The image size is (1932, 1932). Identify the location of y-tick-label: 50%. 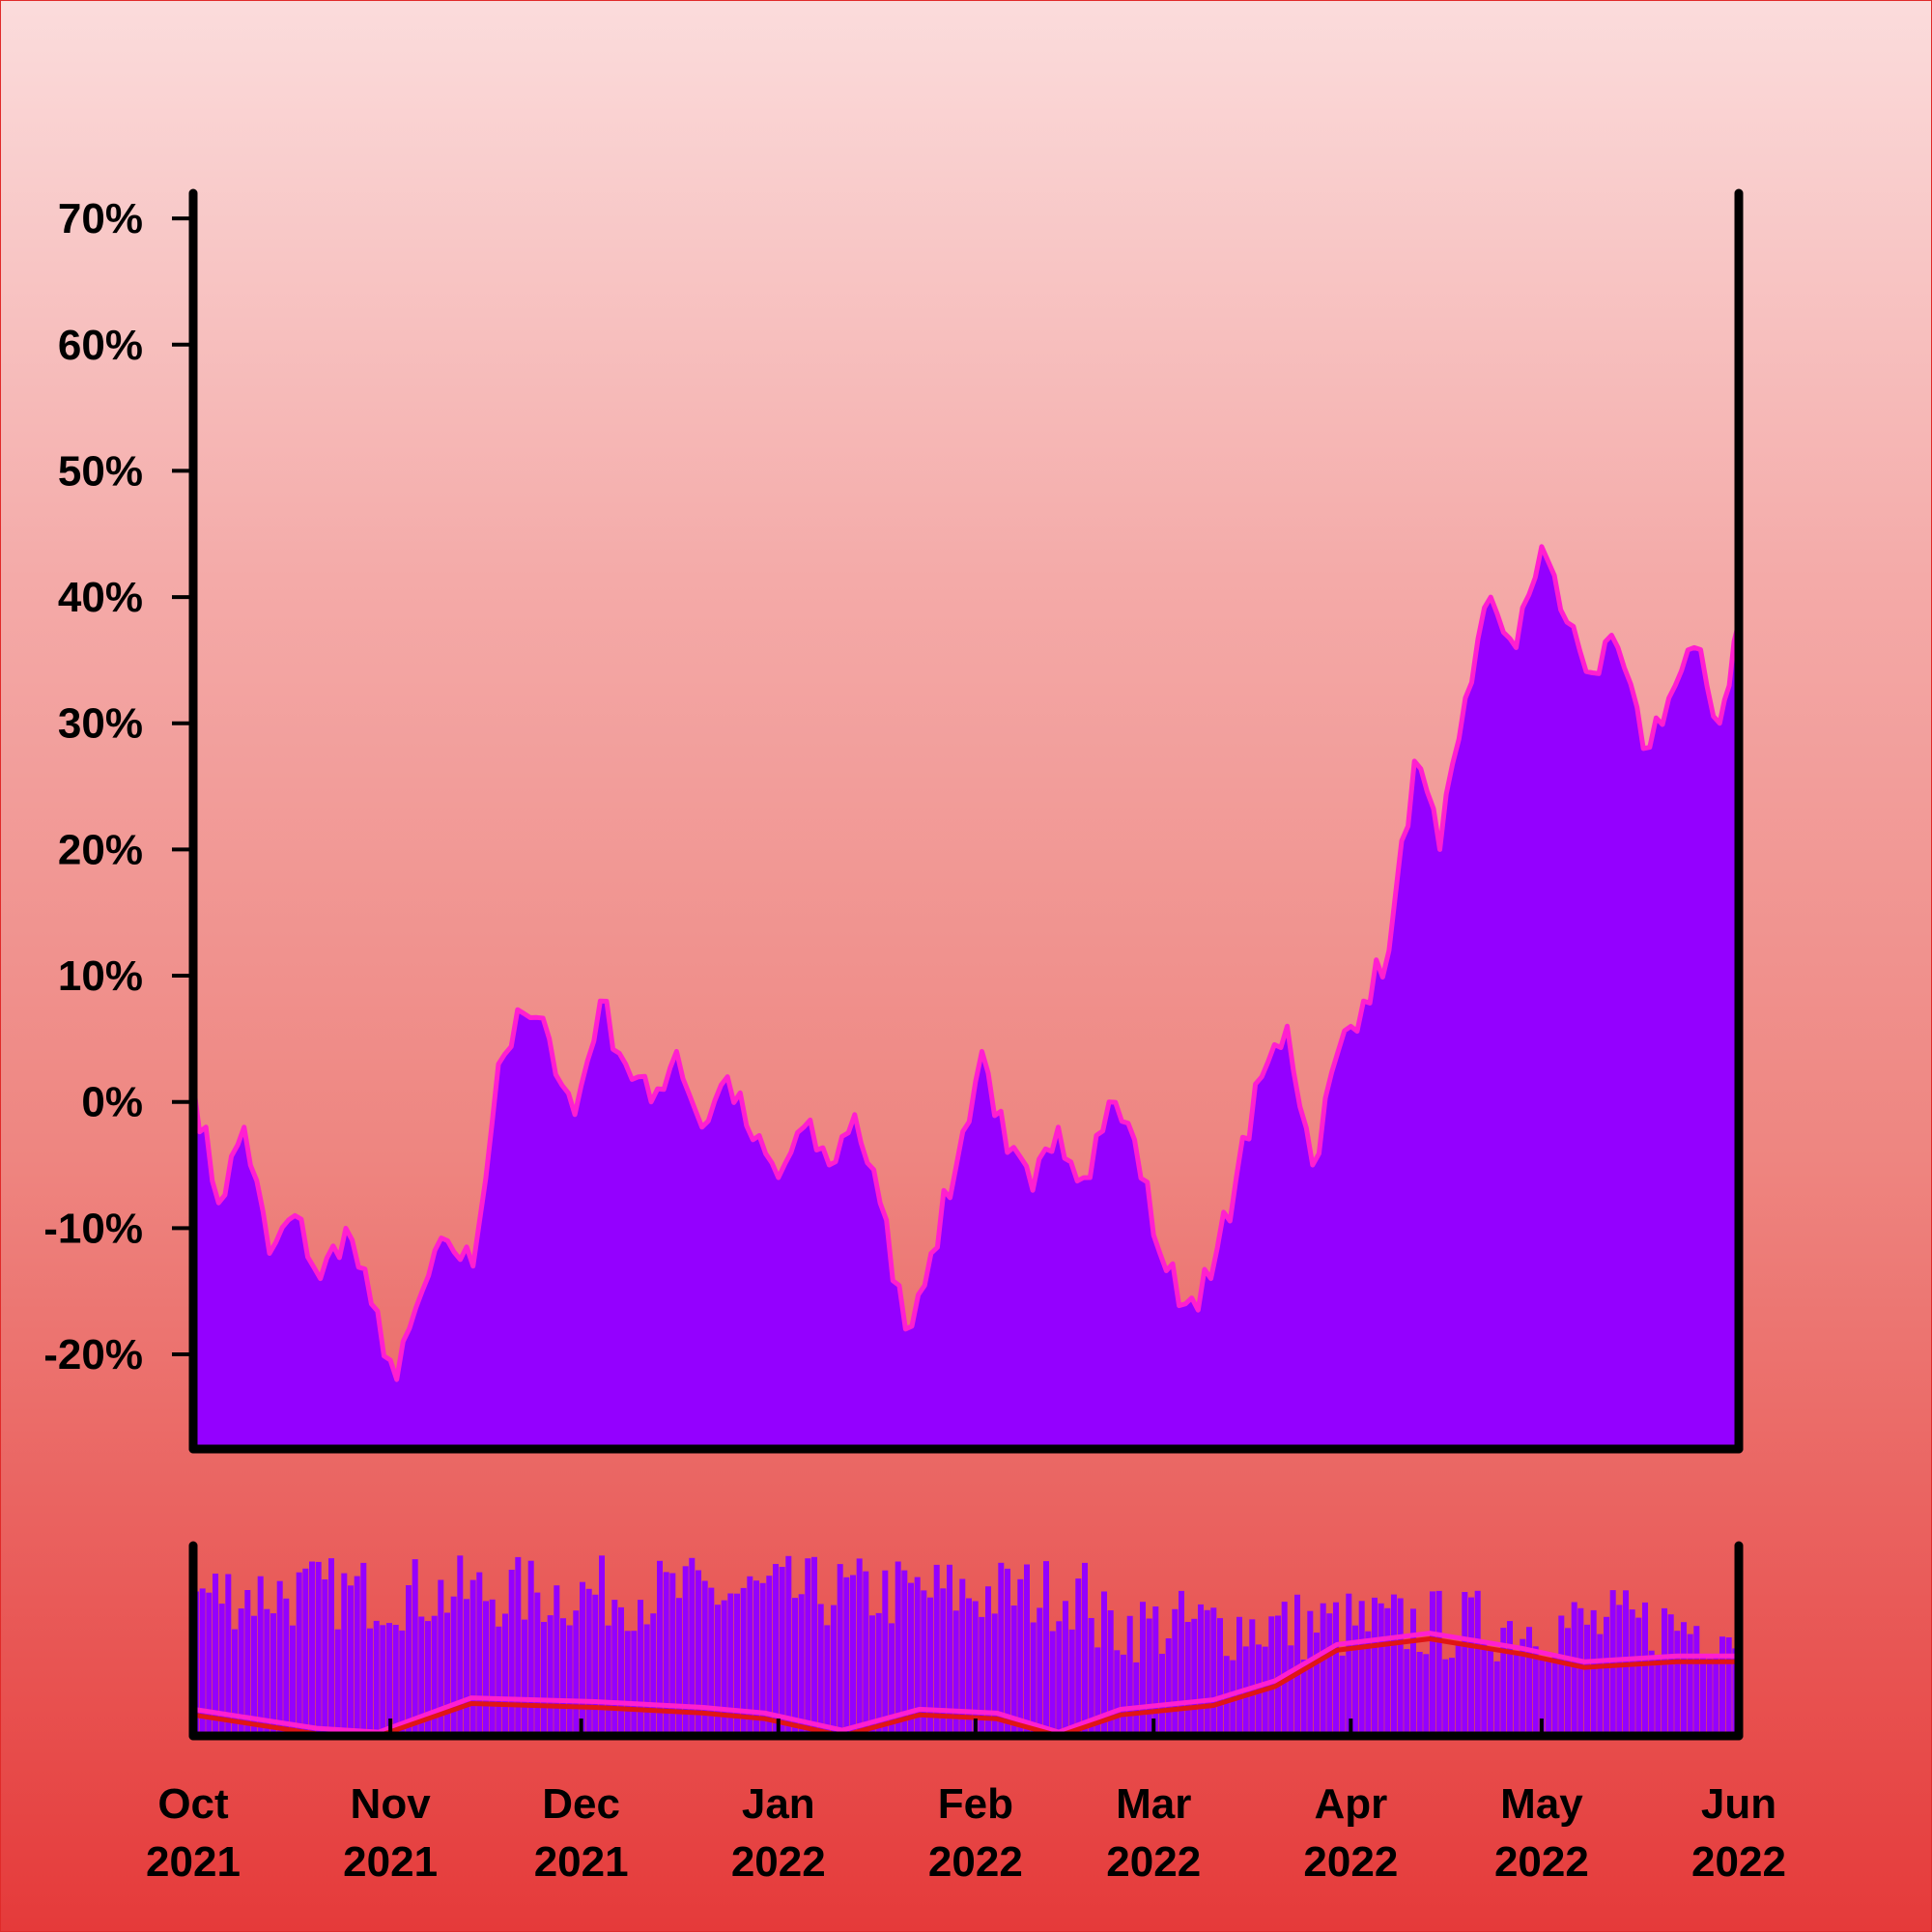
(100, 471).